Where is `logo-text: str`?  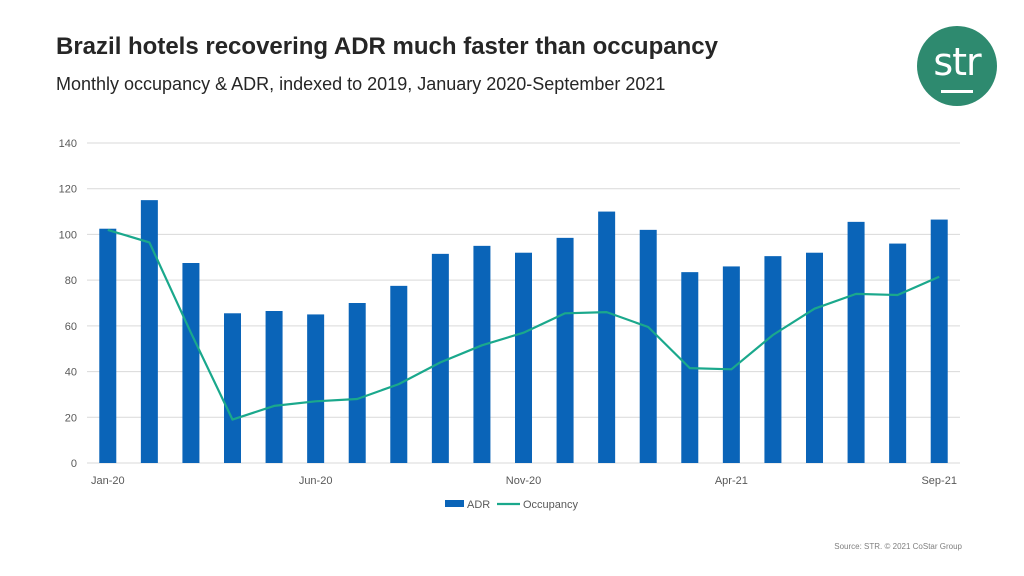
logo-text: str is located at coordinates (957, 62).